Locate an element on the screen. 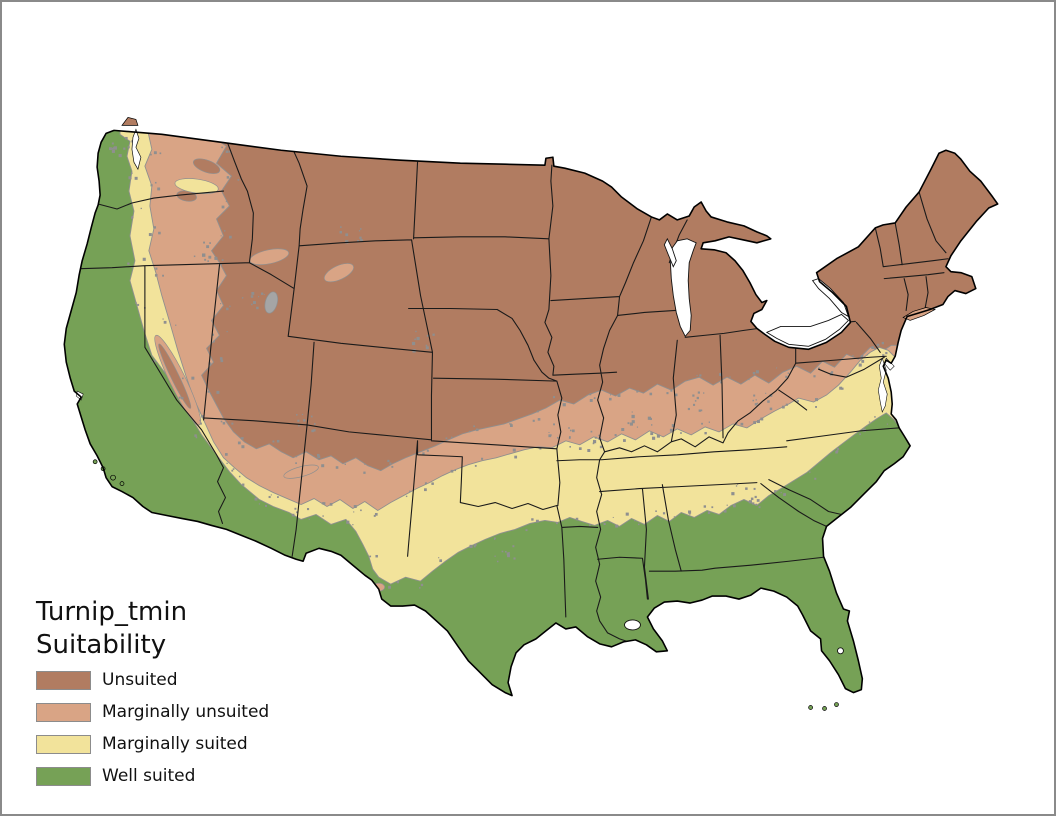 The width and height of the screenshot is (1056, 816). legend-item: Well suited is located at coordinates (152, 776).